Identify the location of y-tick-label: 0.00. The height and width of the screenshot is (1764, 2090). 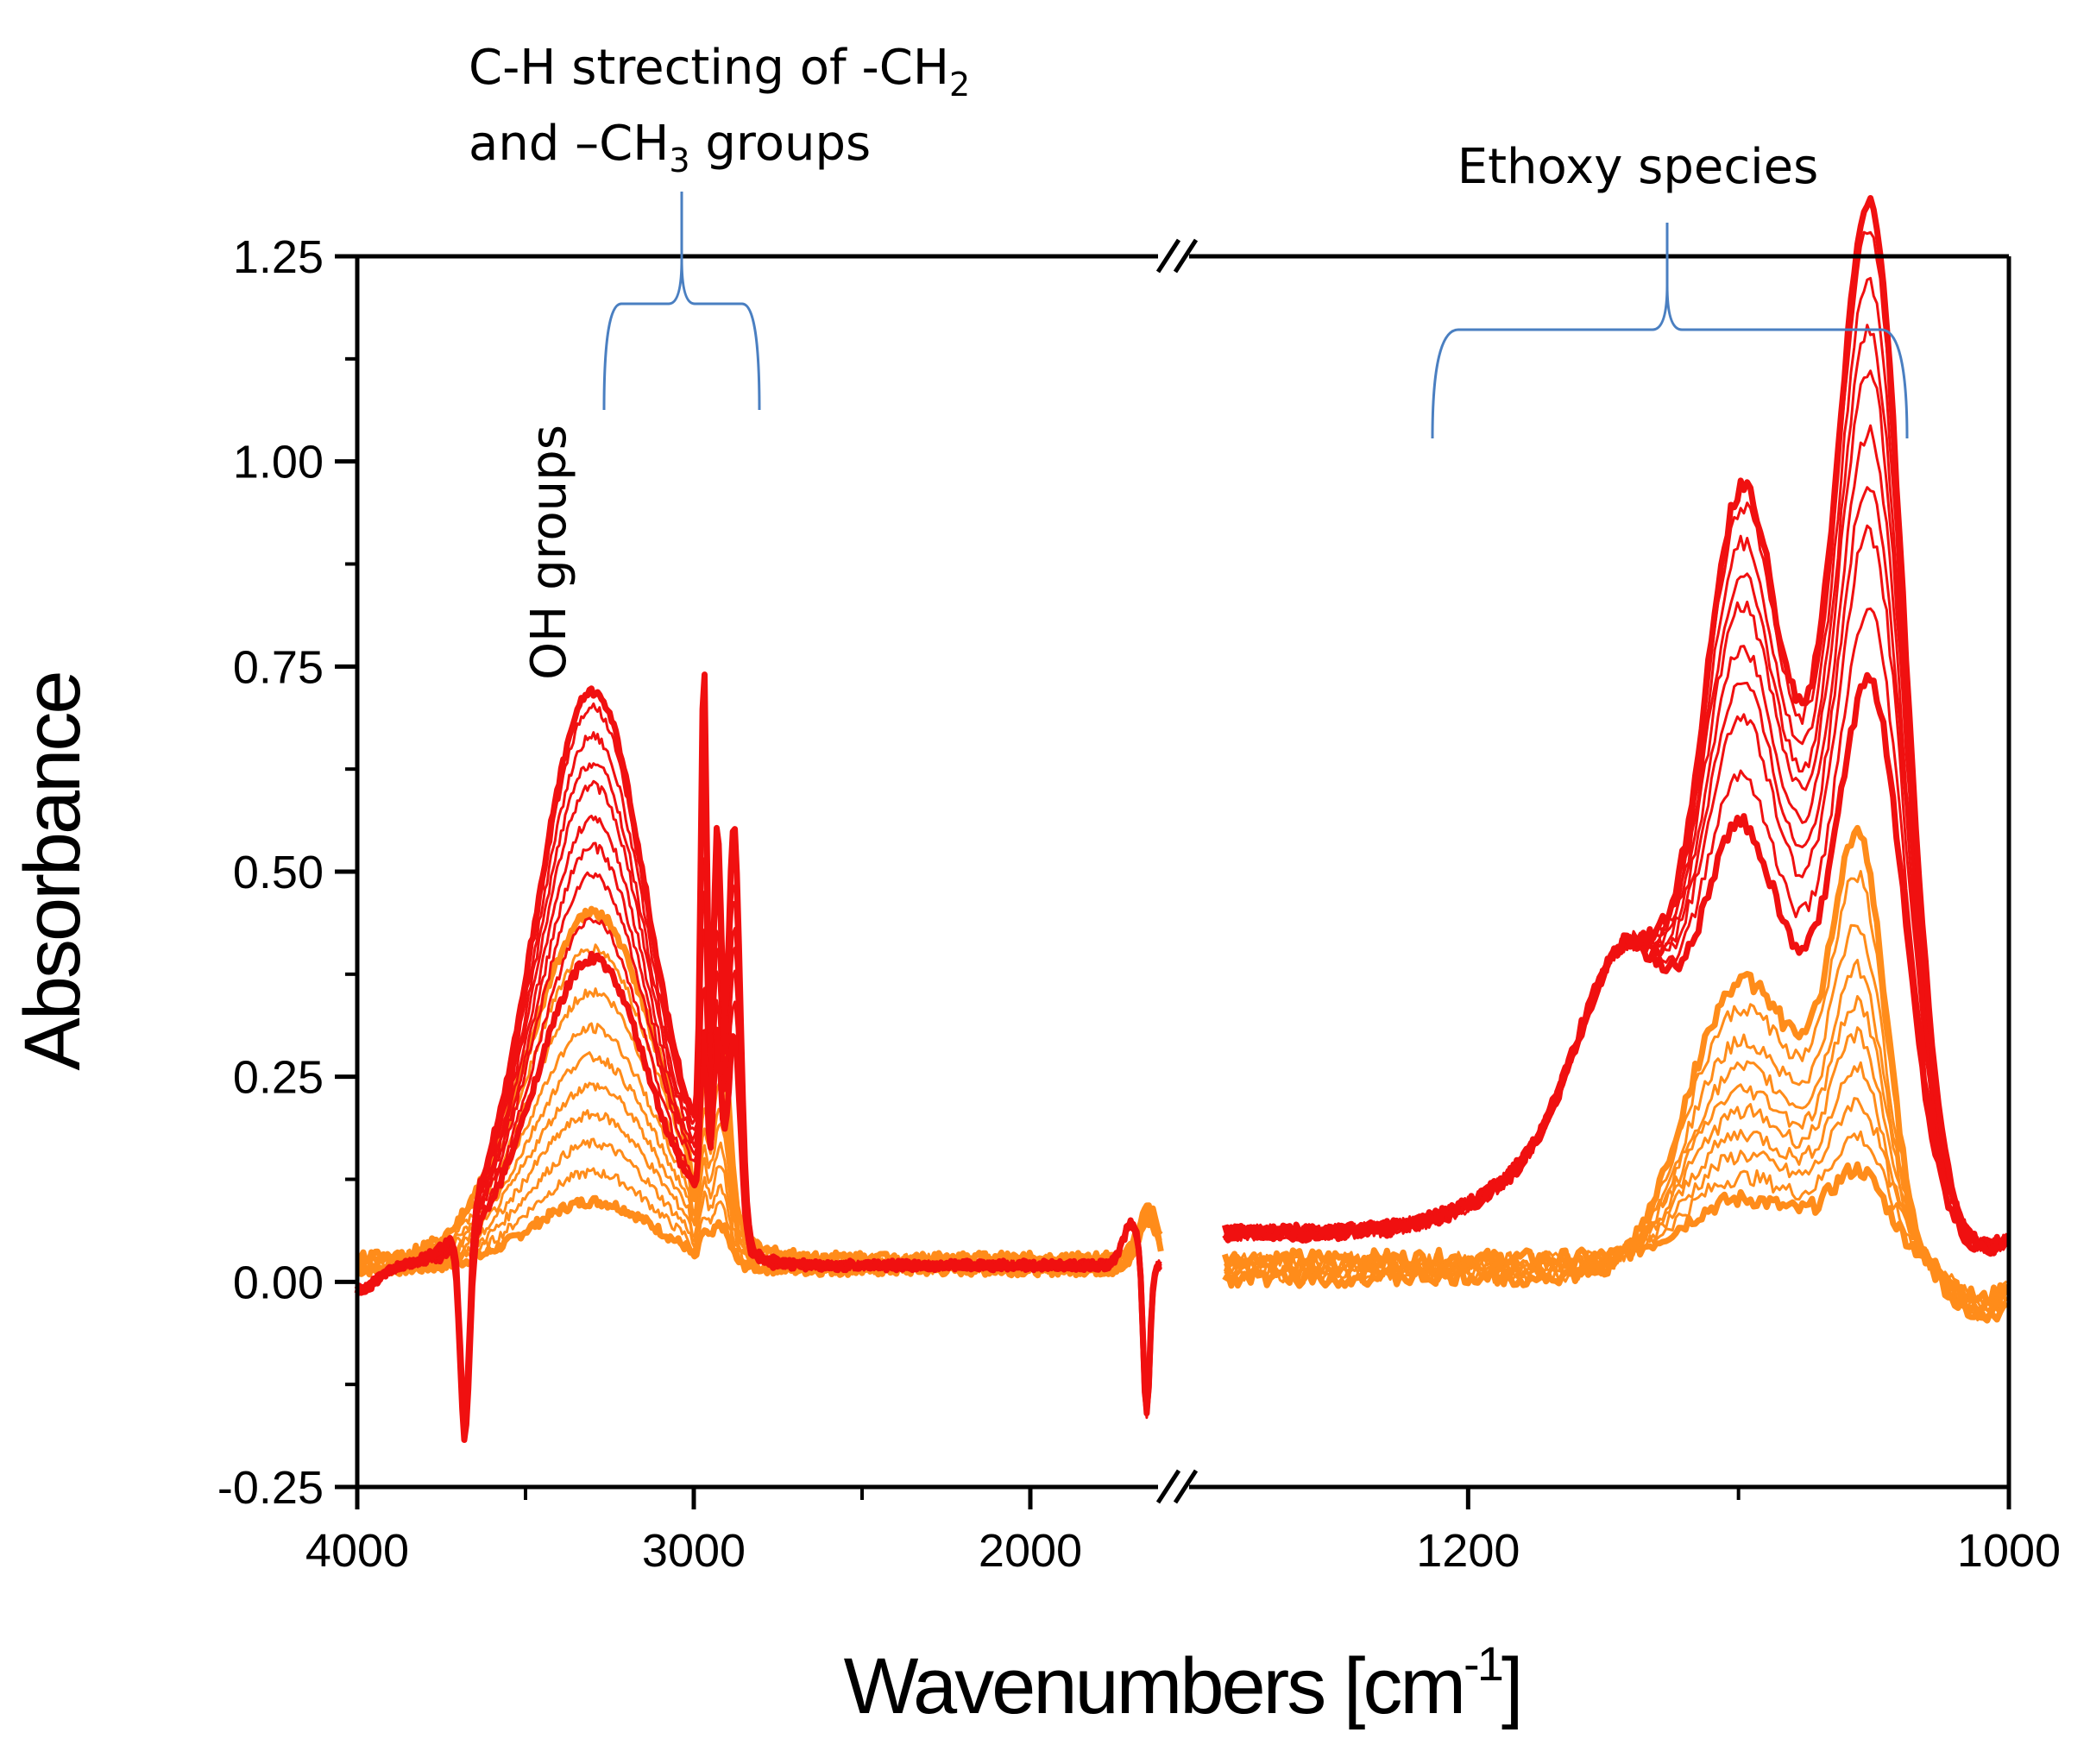
(278, 1282).